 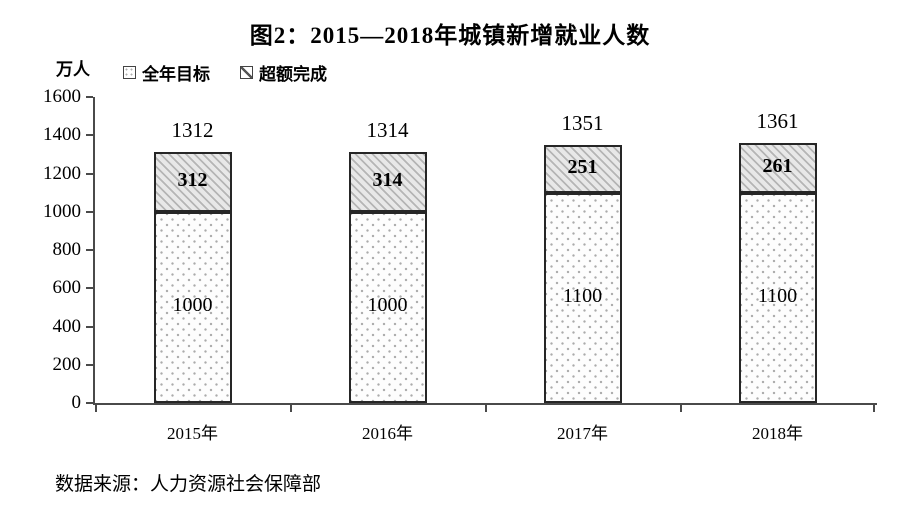 What do you see at coordinates (62, 96) in the screenshot?
I see `y-axis-tick-label: 1600` at bounding box center [62, 96].